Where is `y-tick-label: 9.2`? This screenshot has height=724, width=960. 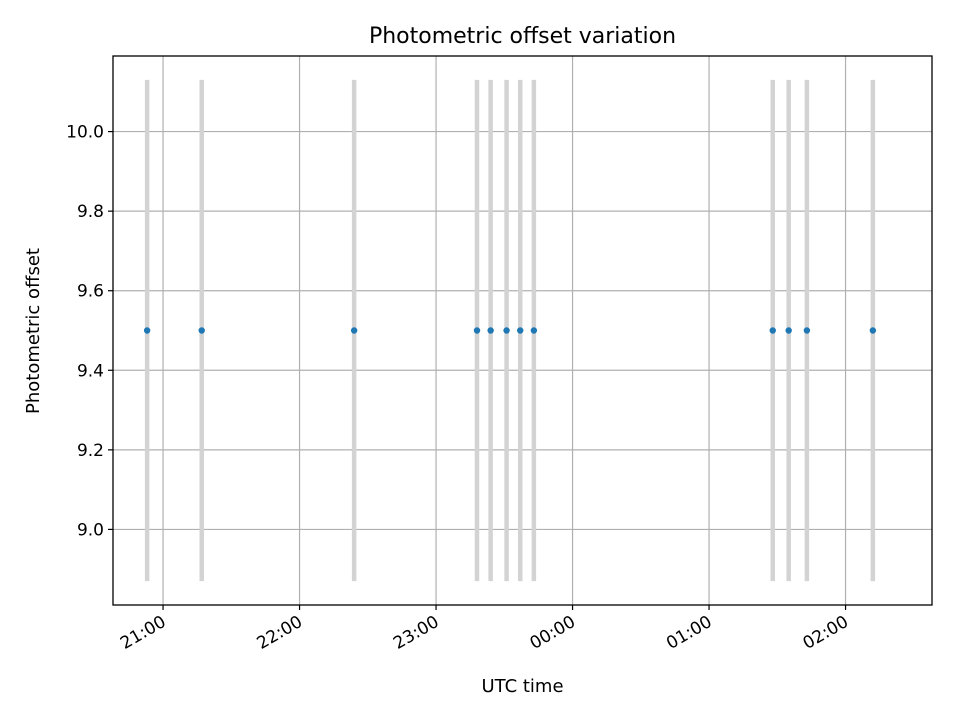 y-tick-label: 9.2 is located at coordinates (90, 451).